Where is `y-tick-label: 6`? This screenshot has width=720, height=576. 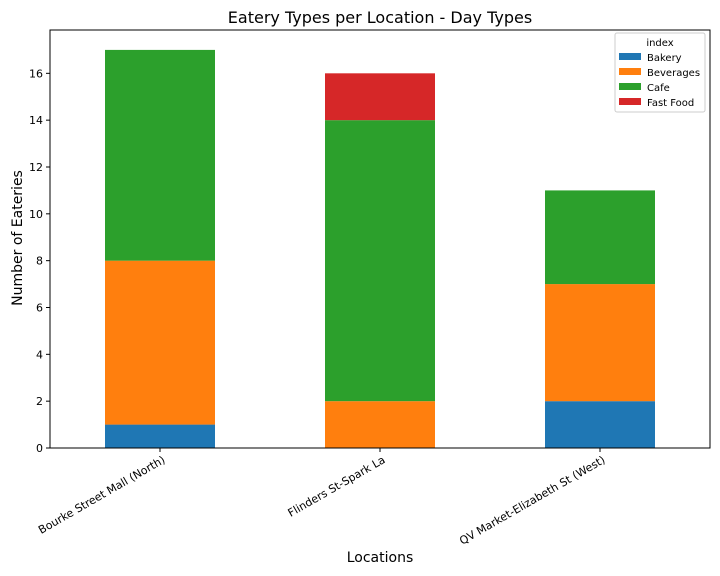
y-tick-label: 6 is located at coordinates (39, 307).